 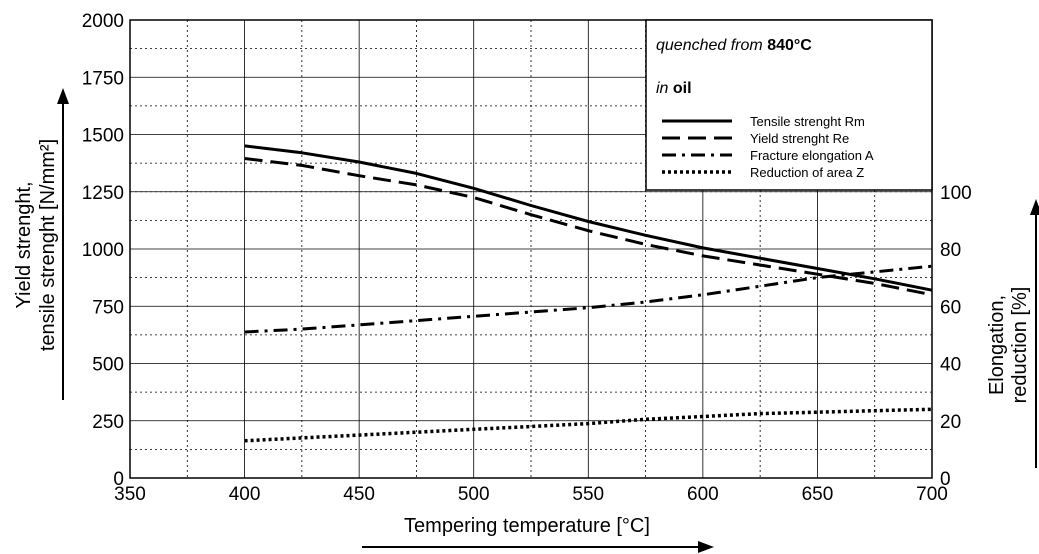 What do you see at coordinates (359, 494) in the screenshot?
I see `x-tick-label: 450` at bounding box center [359, 494].